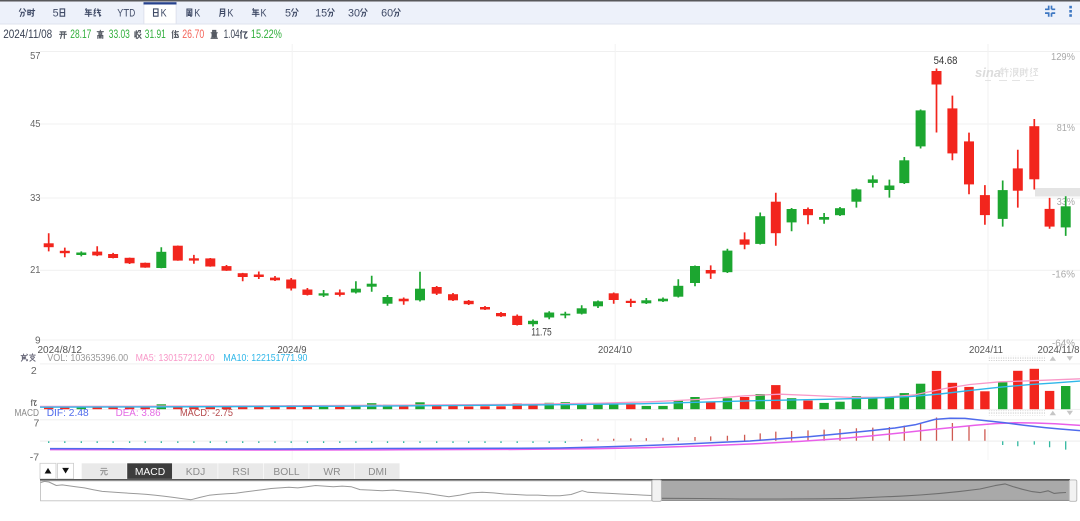 This screenshot has height=521, width=1080. What do you see at coordinates (240, 472) in the screenshot?
I see `svg-text: RSI` at bounding box center [240, 472].